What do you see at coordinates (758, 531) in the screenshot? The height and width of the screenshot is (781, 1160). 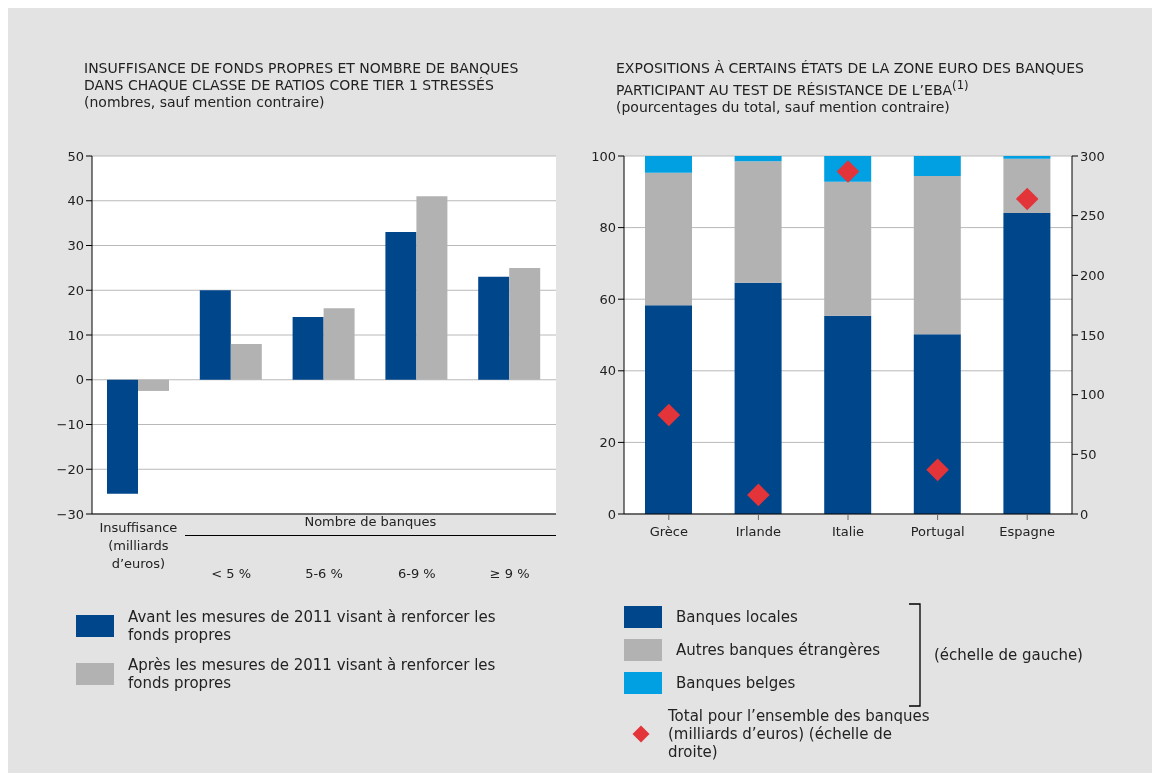 I see `x-tick-label: Irlande` at bounding box center [758, 531].